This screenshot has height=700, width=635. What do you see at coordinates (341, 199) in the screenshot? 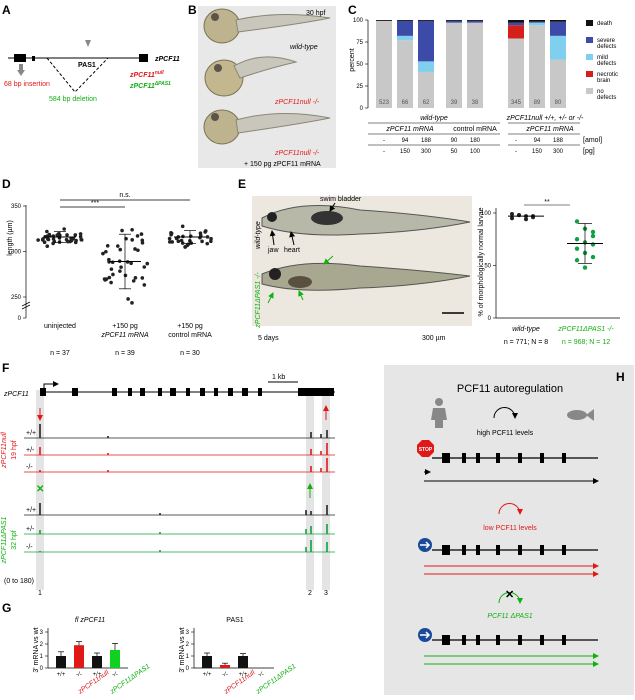
I see `swim-bladder-label: swim bladder` at bounding box center [341, 199].